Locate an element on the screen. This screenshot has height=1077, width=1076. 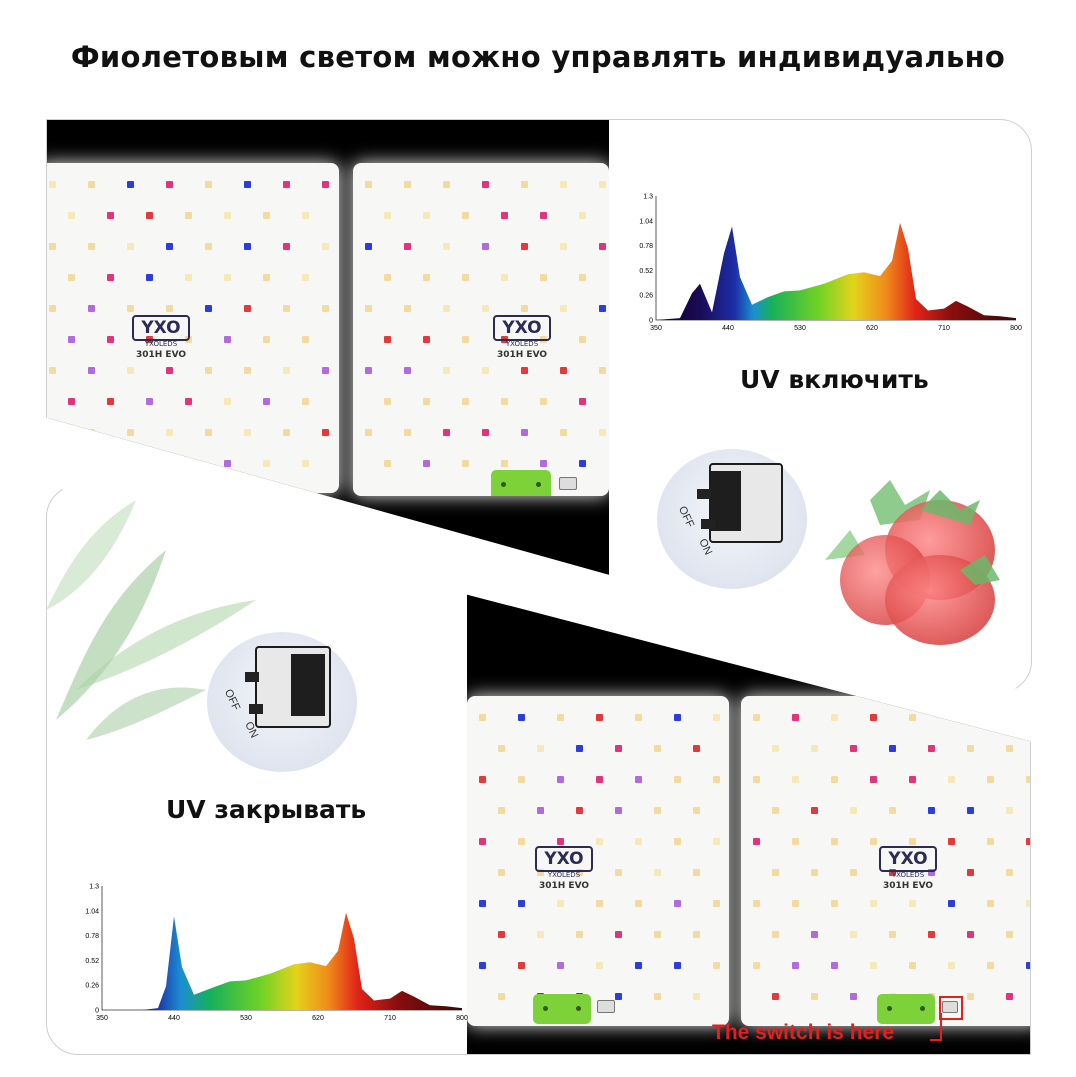
x-tick-label: 440 is located at coordinates (174, 1018).